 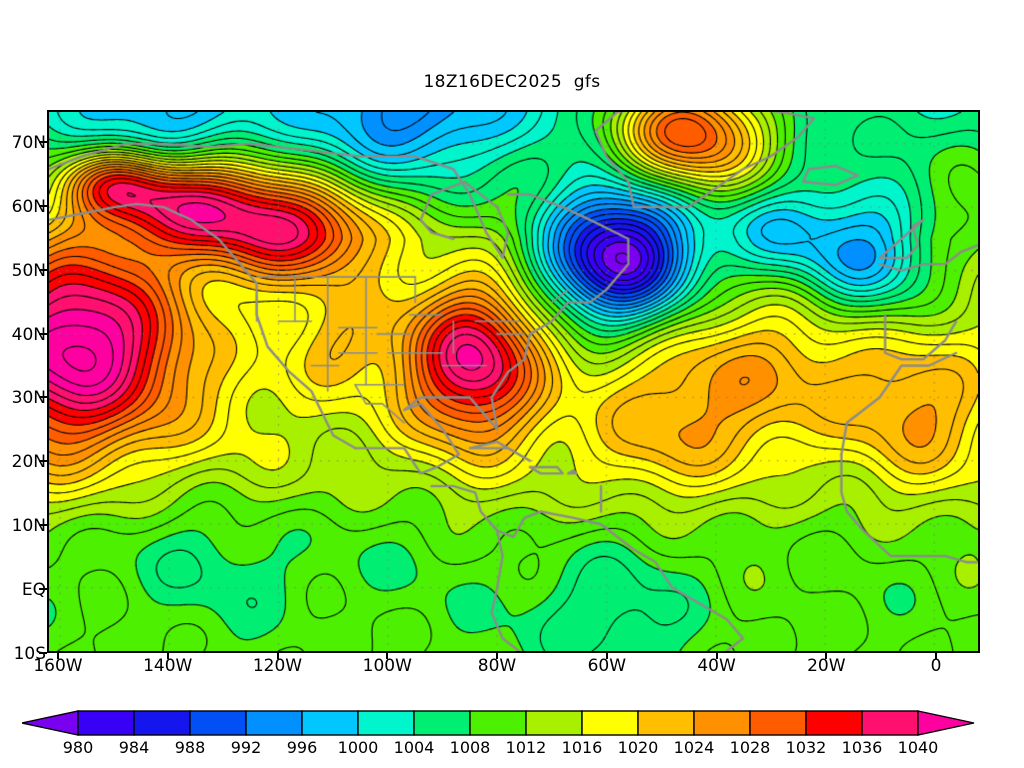 What do you see at coordinates (29, 654) in the screenshot?
I see `lat-tick-label-10s: 10S` at bounding box center [29, 654].